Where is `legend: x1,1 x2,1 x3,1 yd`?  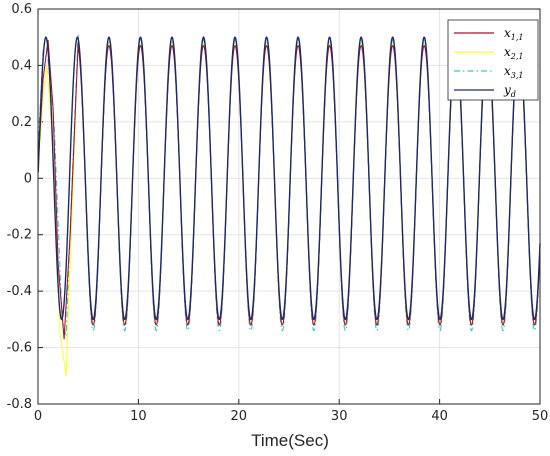
legend: x1,1 x2,1 x3,1 yd is located at coordinates (493, 60).